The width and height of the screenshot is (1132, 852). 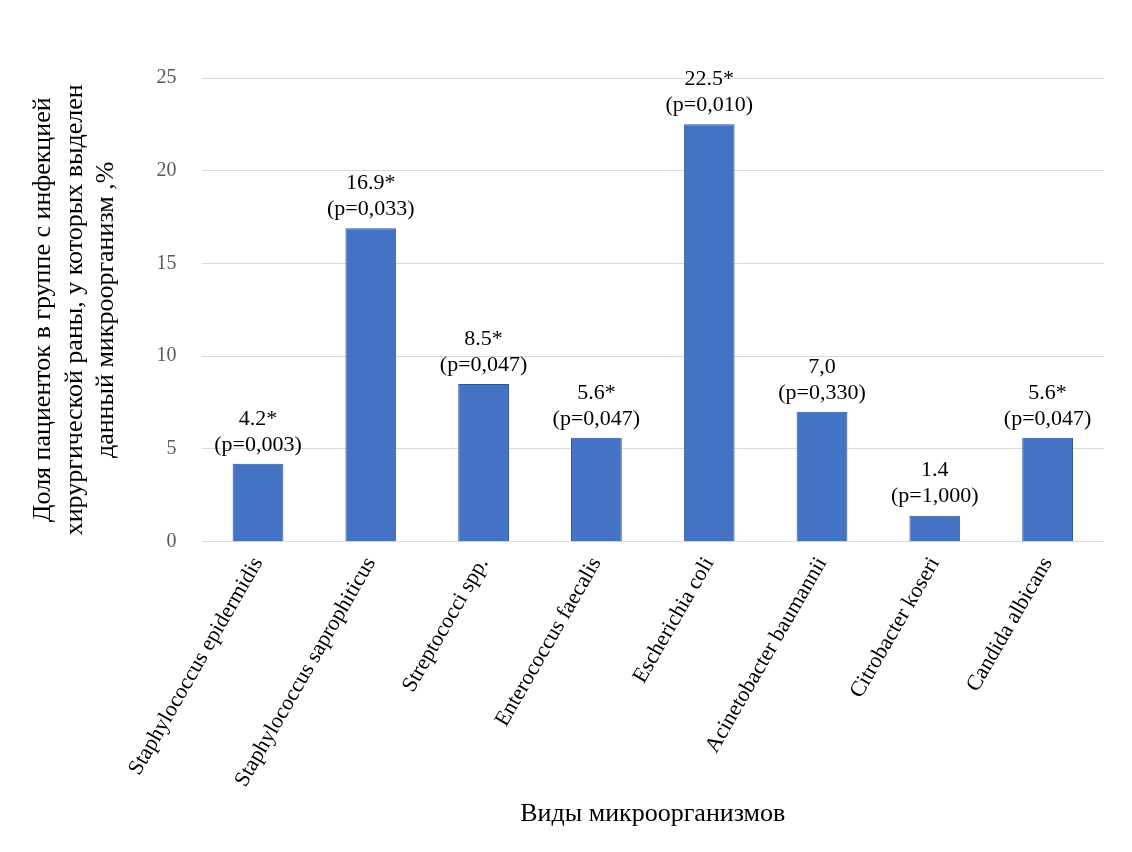 What do you see at coordinates (73, 310) in the screenshot?
I see `y-axis-title: Доля пациенток в группе с инфекцией хирургической раны, у которых выделен данный микроорганизм ,%` at bounding box center [73, 310].